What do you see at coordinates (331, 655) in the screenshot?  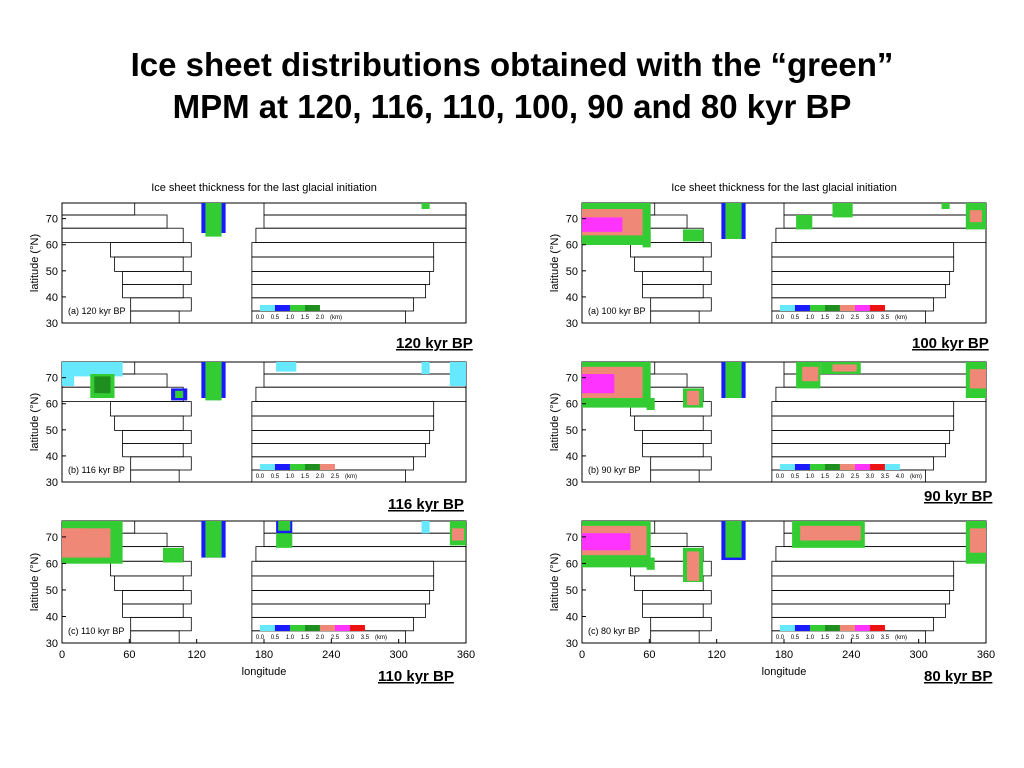 I see `x-tick-label: 240` at bounding box center [331, 655].